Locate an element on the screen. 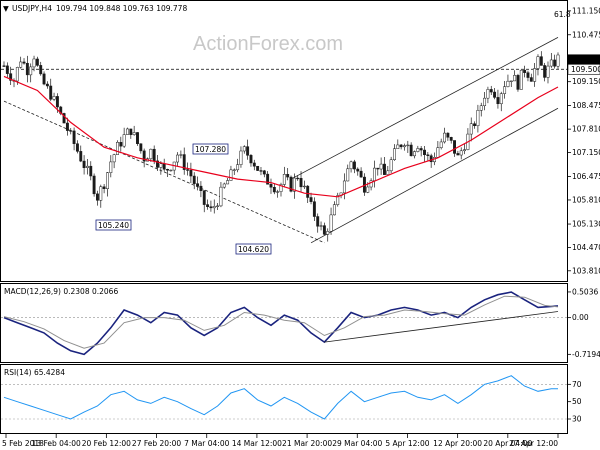 The height and width of the screenshot is (450, 600). rsi-series-line is located at coordinates (280, 397).